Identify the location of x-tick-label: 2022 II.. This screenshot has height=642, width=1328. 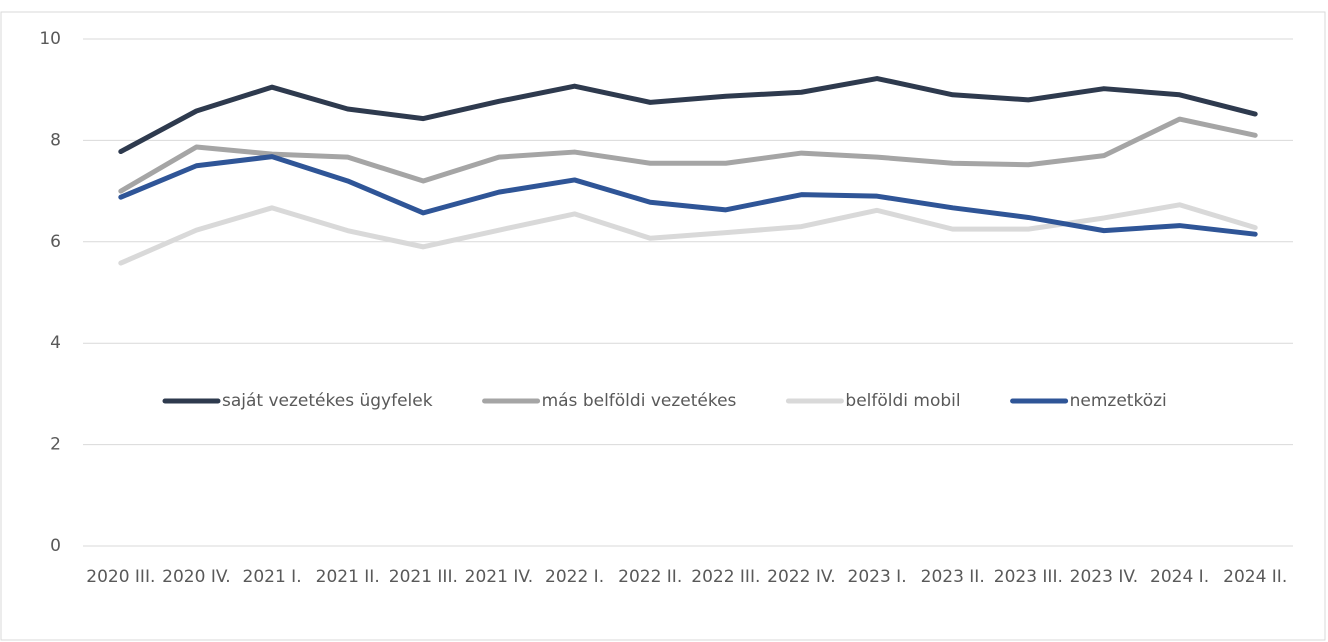
(650, 577).